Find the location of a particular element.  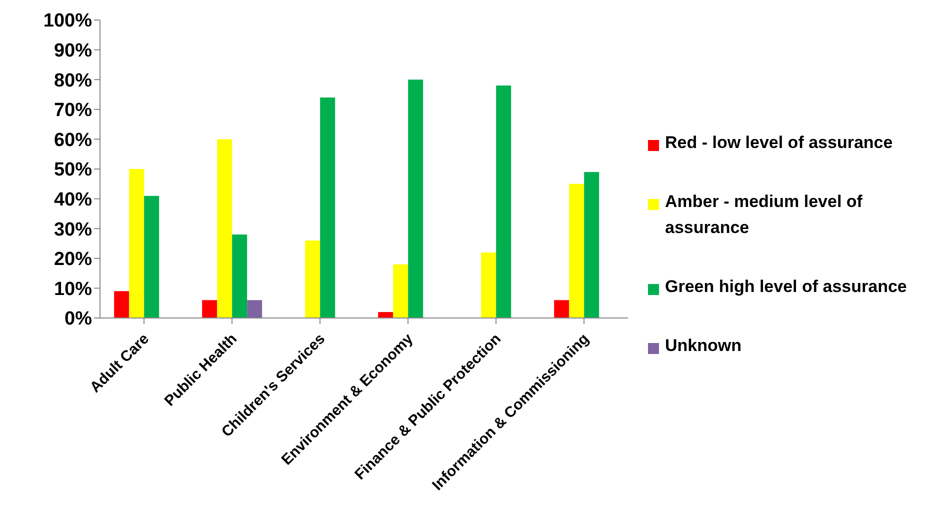

y-tick-label: 90% is located at coordinates (73, 51).